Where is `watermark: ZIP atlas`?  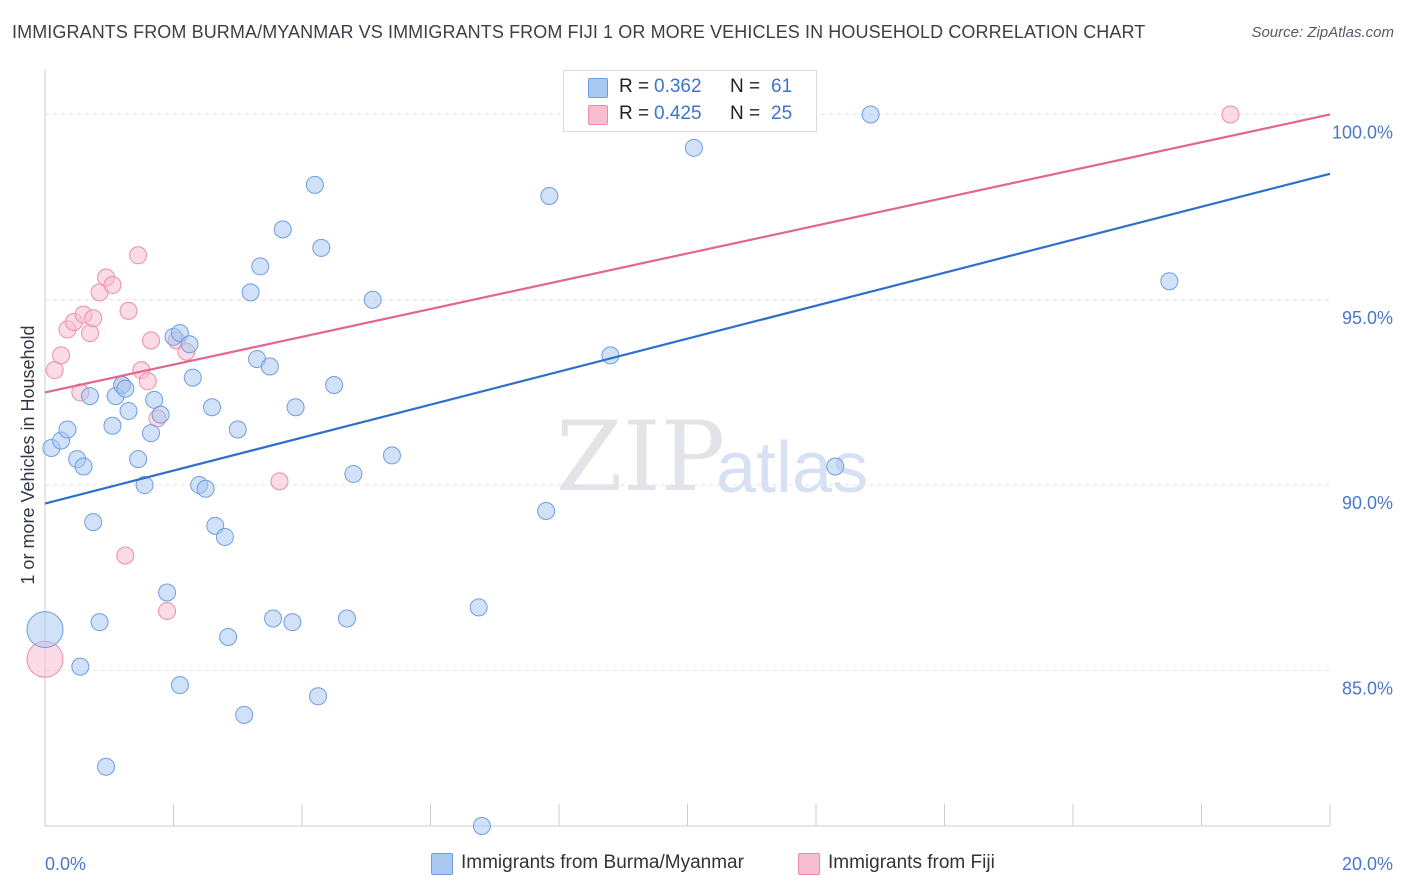 watermark: ZIP atlas is located at coordinates (712, 457).